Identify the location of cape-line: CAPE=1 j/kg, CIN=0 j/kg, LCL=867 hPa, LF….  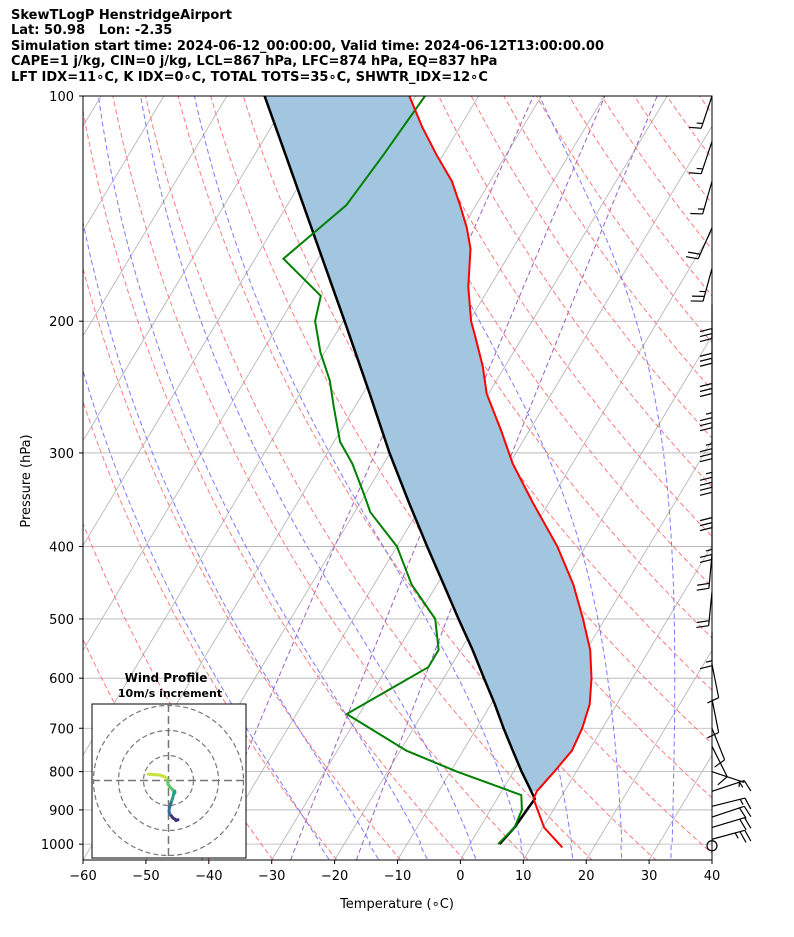
(254, 62).